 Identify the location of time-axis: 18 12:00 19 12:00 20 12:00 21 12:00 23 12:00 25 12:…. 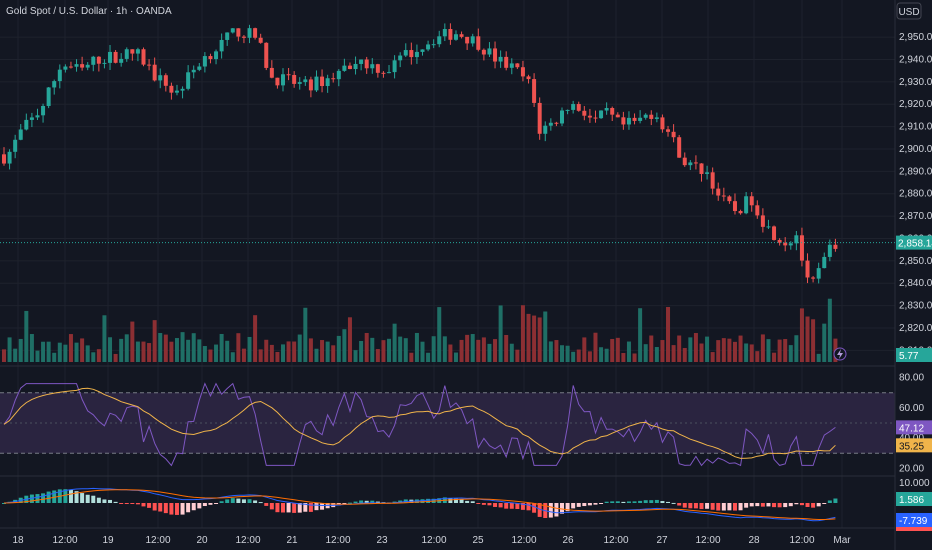
(431, 540).